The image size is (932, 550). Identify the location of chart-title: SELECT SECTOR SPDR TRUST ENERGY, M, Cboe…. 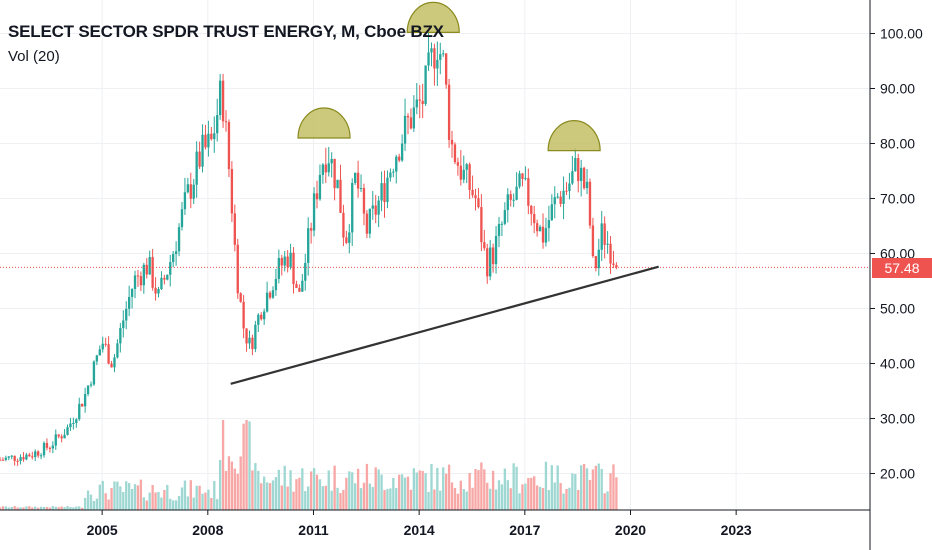
(226, 31).